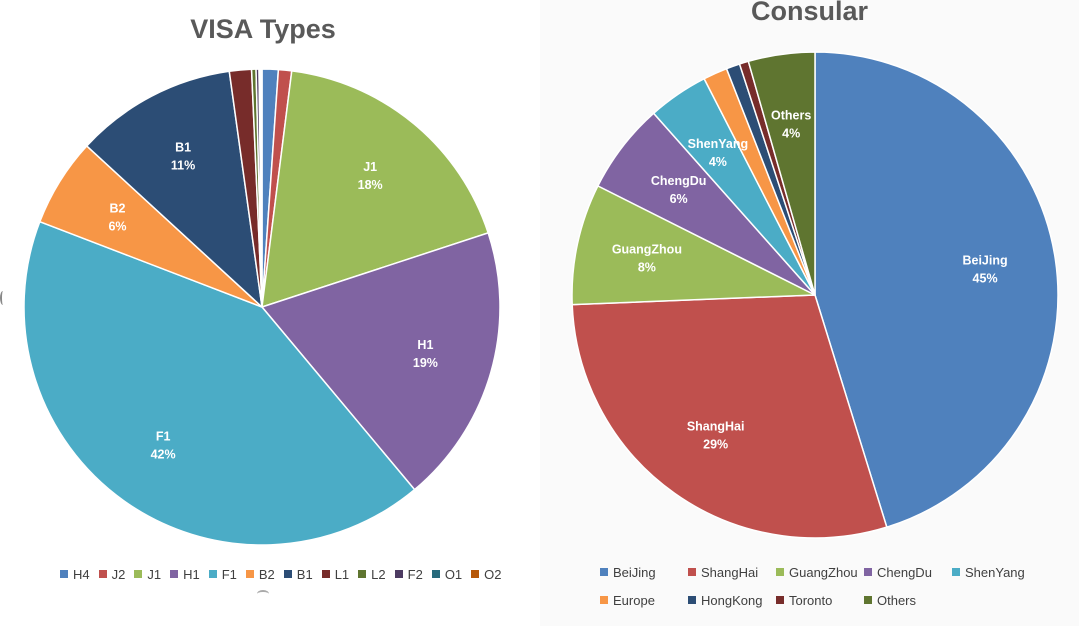 The width and height of the screenshot is (1079, 626). Describe the element at coordinates (174, 189) in the screenshot. I see `pie-slice-b1` at that location.